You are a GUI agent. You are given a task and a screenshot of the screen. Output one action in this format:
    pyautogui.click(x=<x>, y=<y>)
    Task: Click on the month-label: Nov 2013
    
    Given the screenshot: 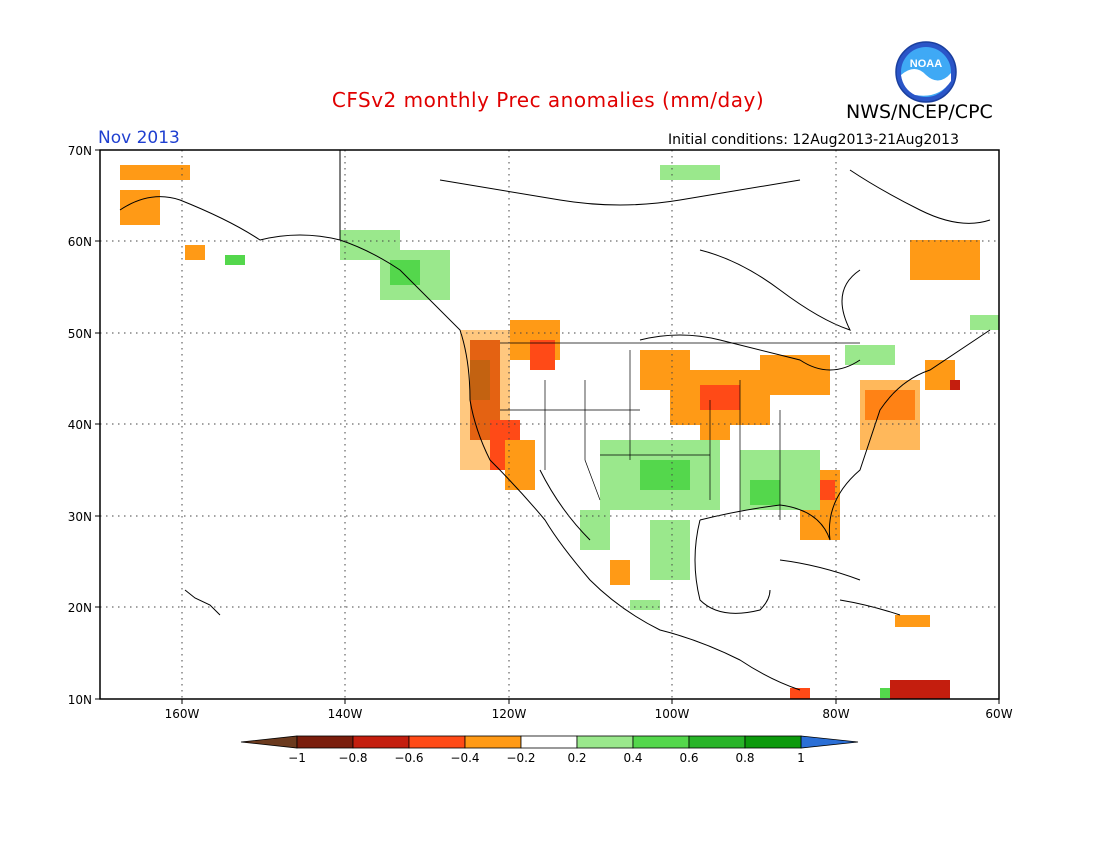 What is the action you would take?
    pyautogui.click(x=139, y=138)
    